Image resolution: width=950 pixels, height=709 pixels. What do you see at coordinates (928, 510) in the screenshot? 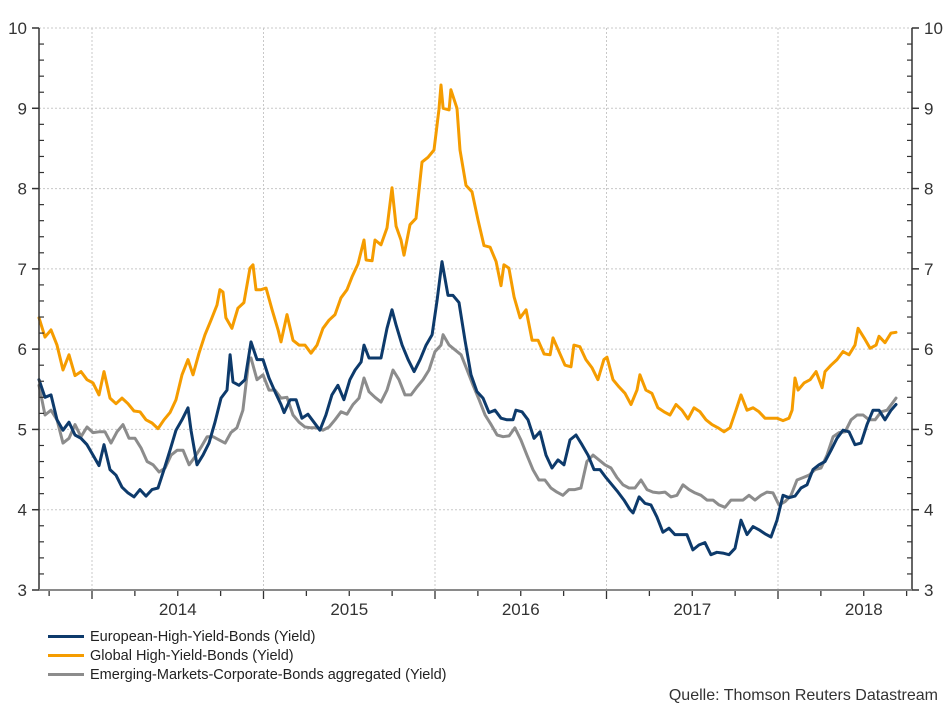
I see `y-tick-label-right: 4` at bounding box center [928, 510].